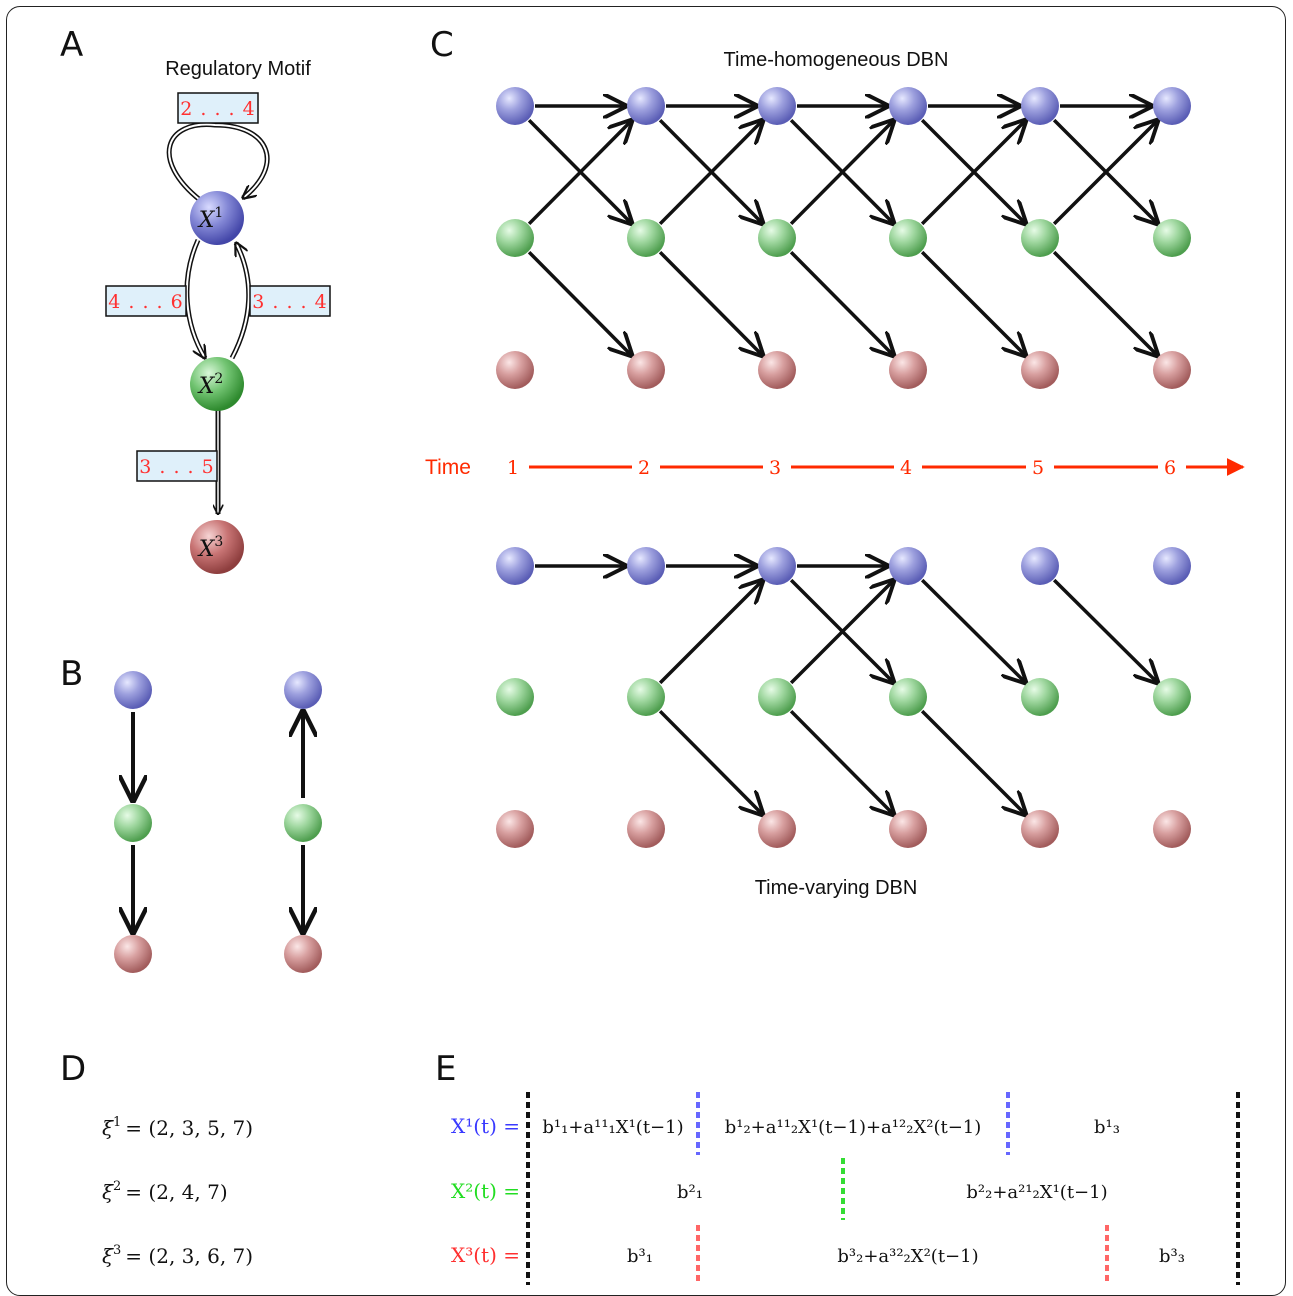  I want to click on time-tick-4: 4, so click(906, 468).